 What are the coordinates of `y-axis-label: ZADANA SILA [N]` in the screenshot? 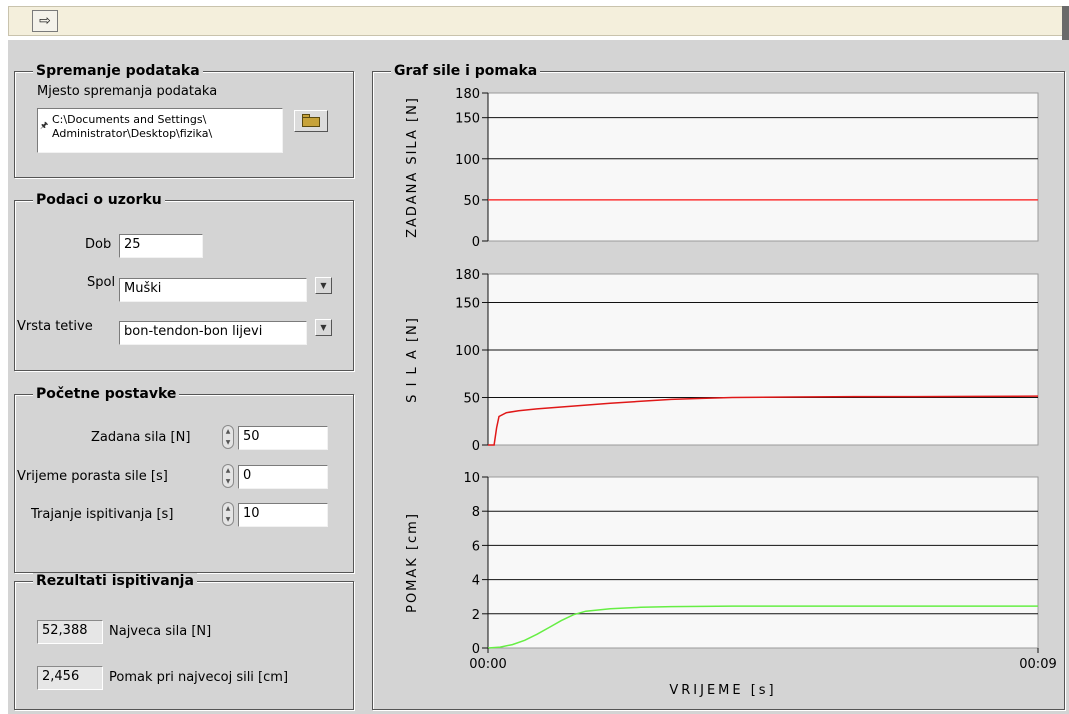 It's located at (412, 167).